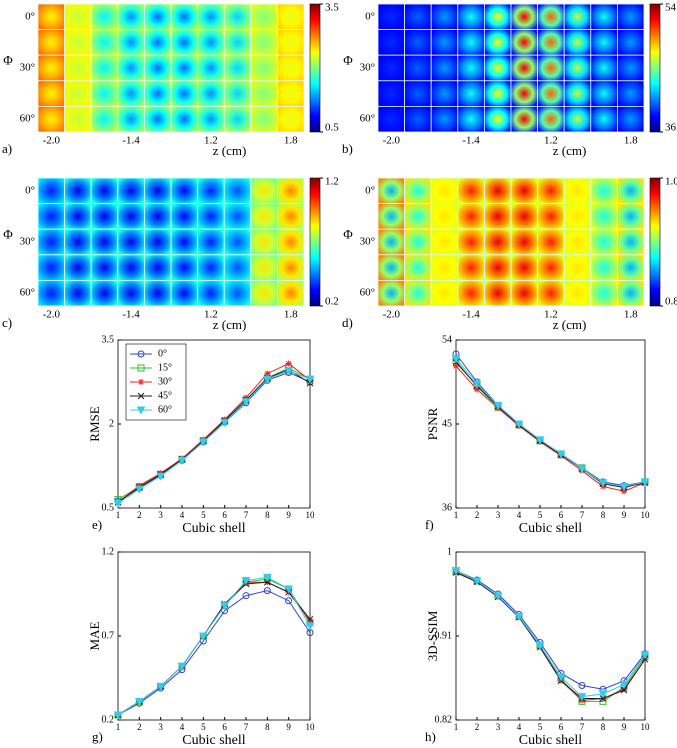  I want to click on y-tick-label: 60°, so click(27, 293).